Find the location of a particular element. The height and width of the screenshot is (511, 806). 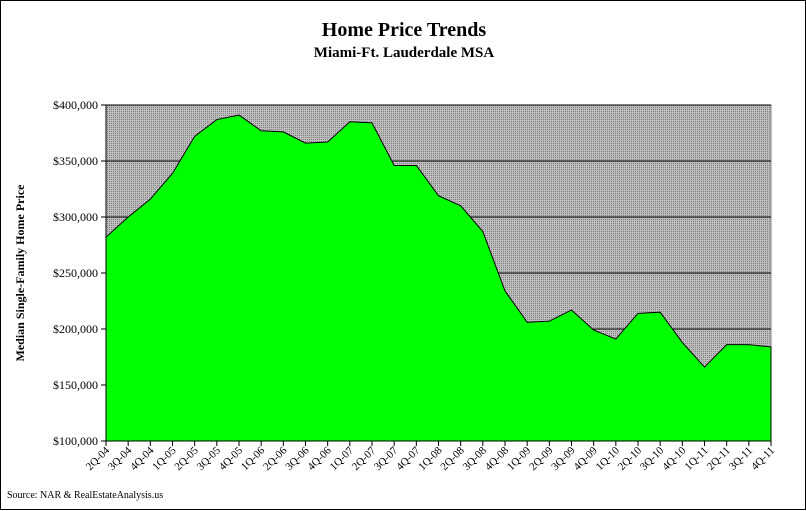

x-tick-label: 4Q-08 is located at coordinates (497, 458).